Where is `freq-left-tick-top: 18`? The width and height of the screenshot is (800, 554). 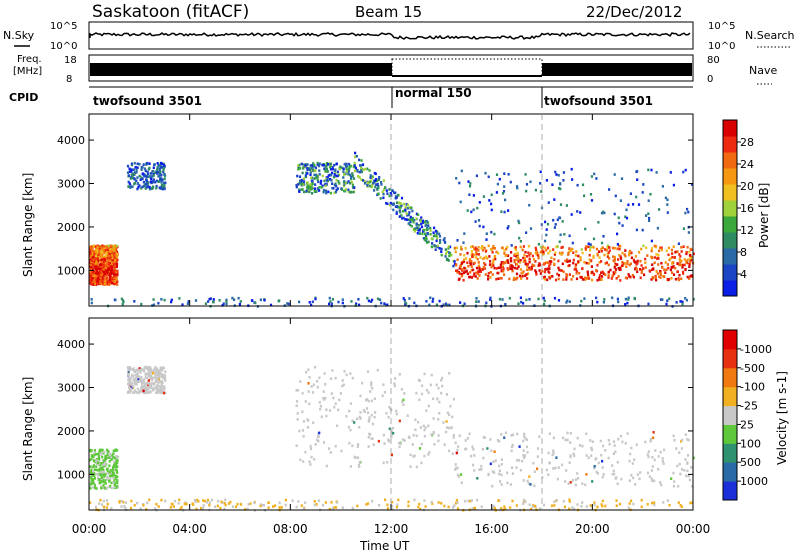 freq-left-tick-top: 18 is located at coordinates (70, 60).